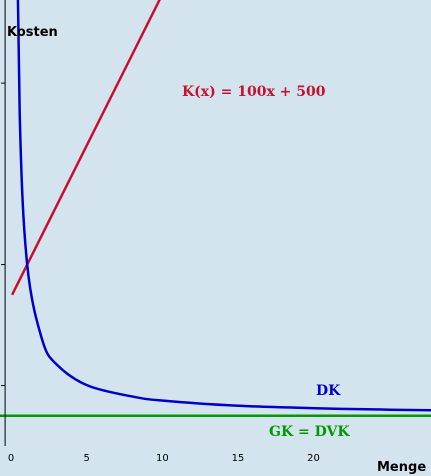 The image size is (431, 476). What do you see at coordinates (254, 92) in the screenshot?
I see `series-label-K: K(x) = 100x + 500` at bounding box center [254, 92].